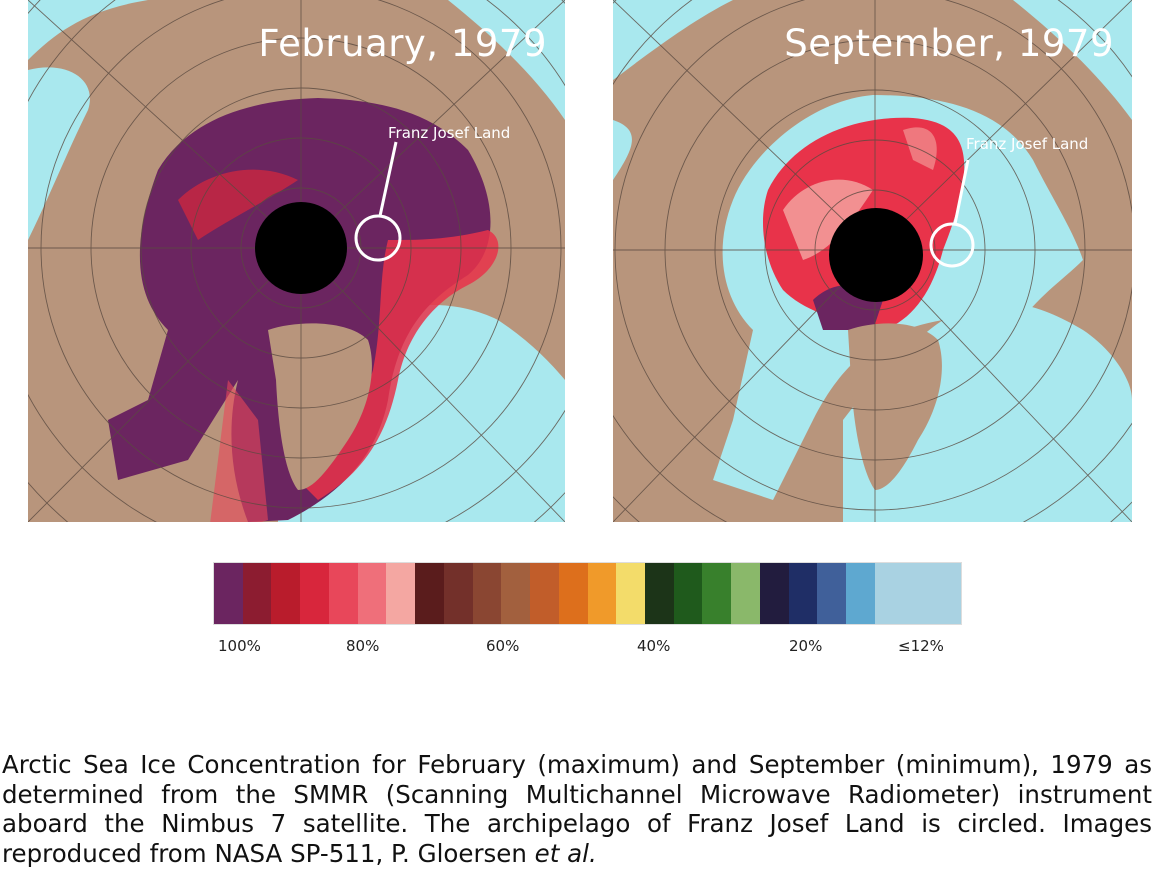 This screenshot has width=1156, height=869. I want to click on legend-tick-80: 80%, so click(363, 646).